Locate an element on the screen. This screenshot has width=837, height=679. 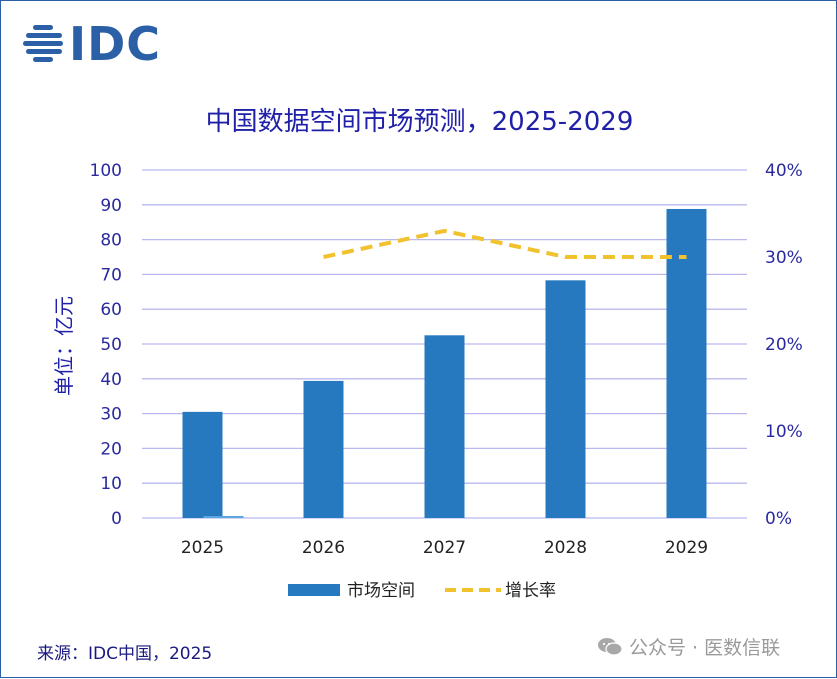
x-axis: 2025 2026 2027 2028 2029 is located at coordinates (444, 548).